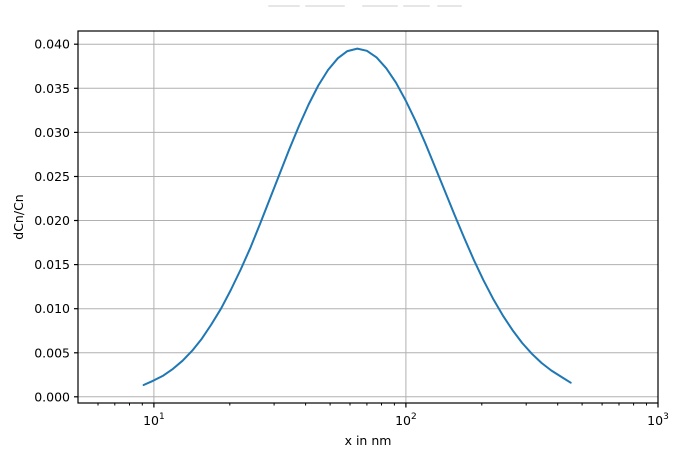  What do you see at coordinates (52, 308) in the screenshot?
I see `y-tick-label: 0.010` at bounding box center [52, 308].